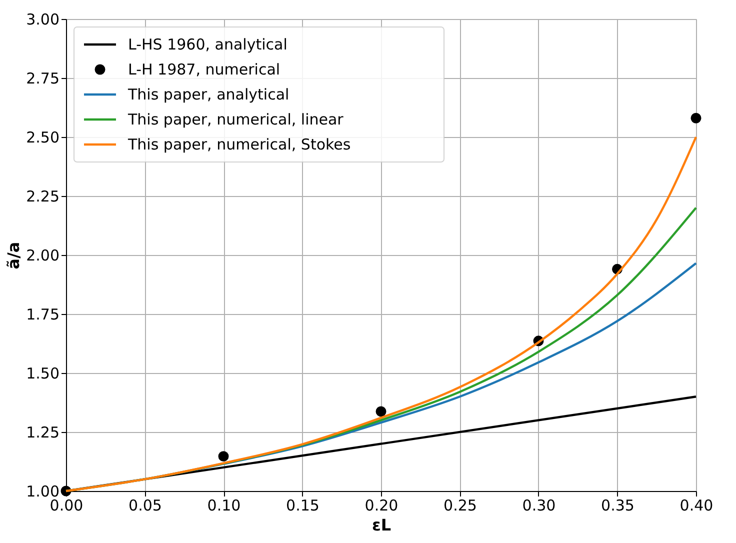 This screenshot has width=736, height=543. What do you see at coordinates (239, 145) in the screenshot?
I see `legend-label: This paper, numerical, Stokes` at bounding box center [239, 145].